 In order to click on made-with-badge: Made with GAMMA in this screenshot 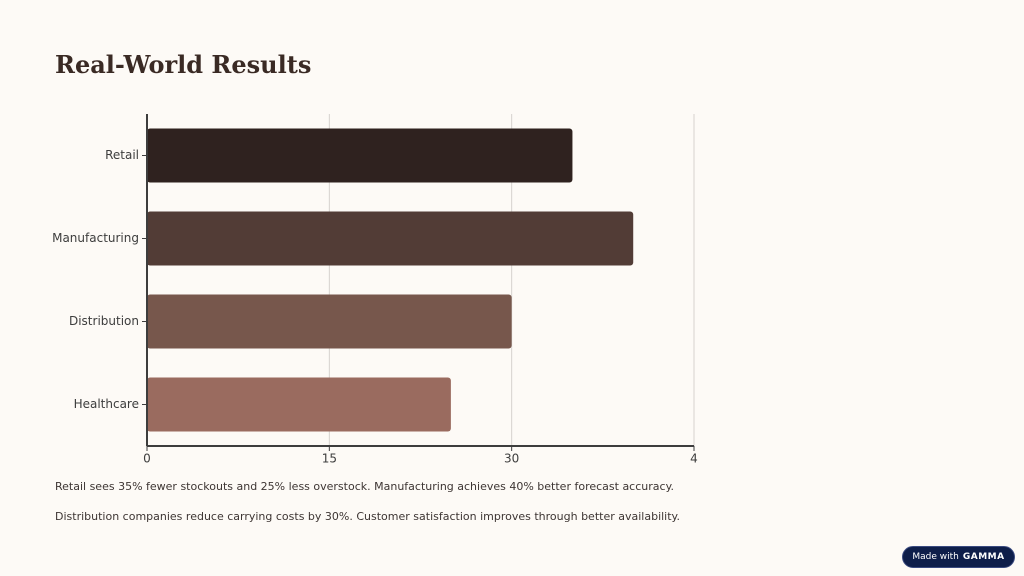, I will do `click(958, 557)`.